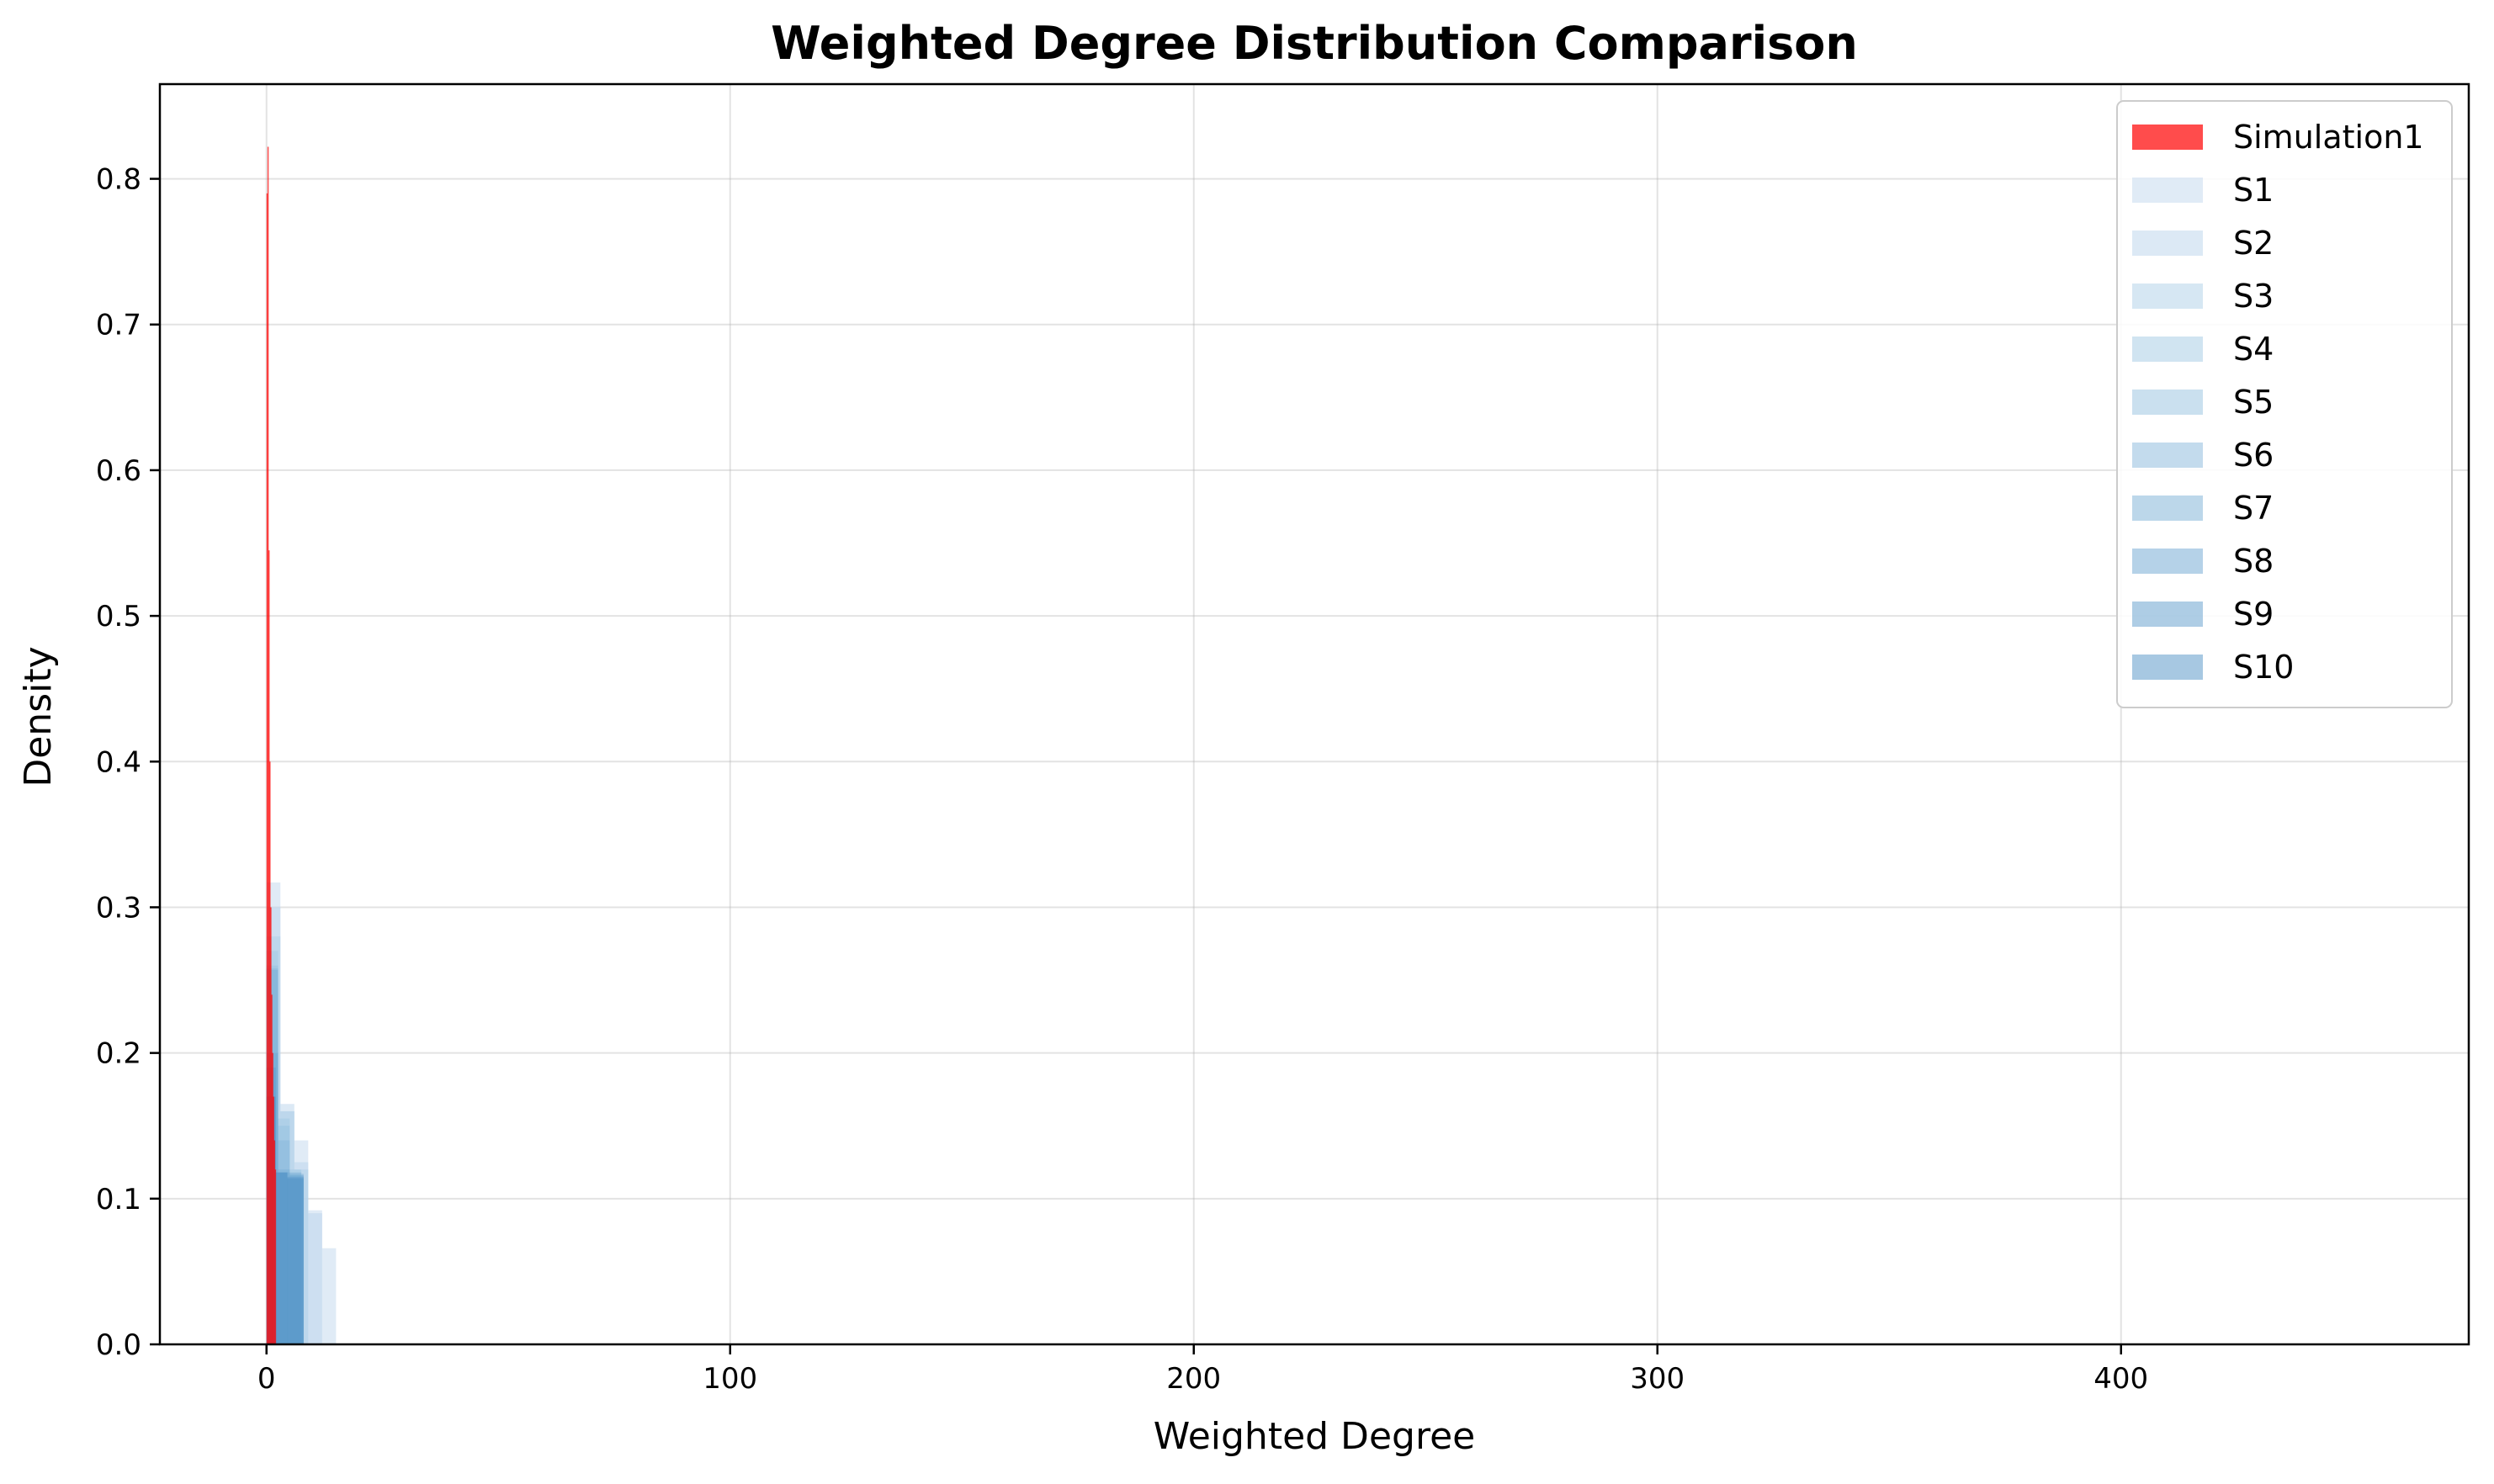 This screenshot has height=1484, width=2494. Describe the element at coordinates (2253, 561) in the screenshot. I see `legend-label-S8: S8` at that location.